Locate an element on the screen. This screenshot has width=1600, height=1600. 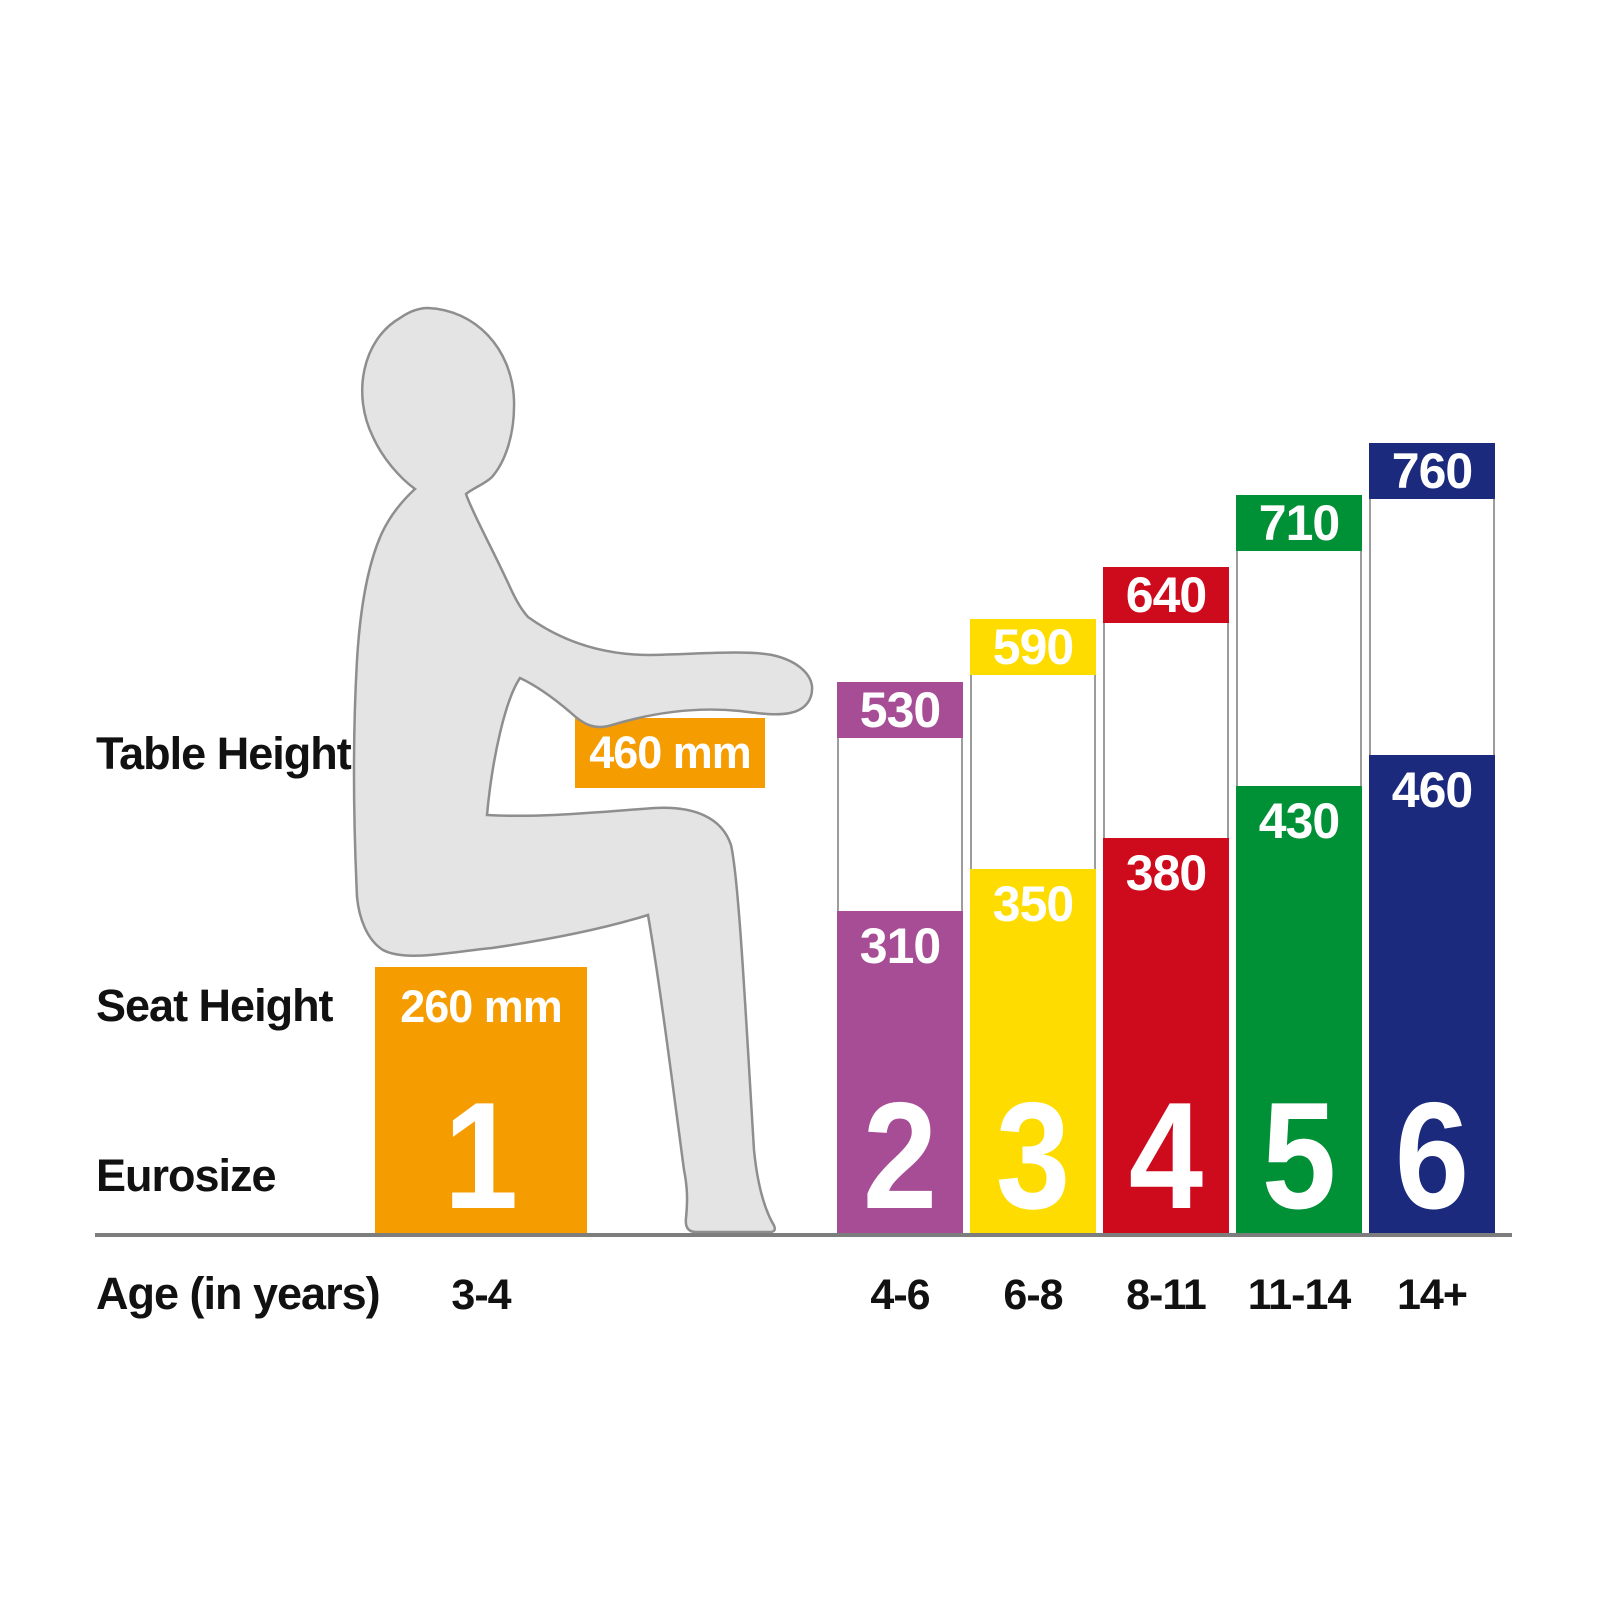
seat-height-label: Seat Height is located at coordinates (215, 1005).